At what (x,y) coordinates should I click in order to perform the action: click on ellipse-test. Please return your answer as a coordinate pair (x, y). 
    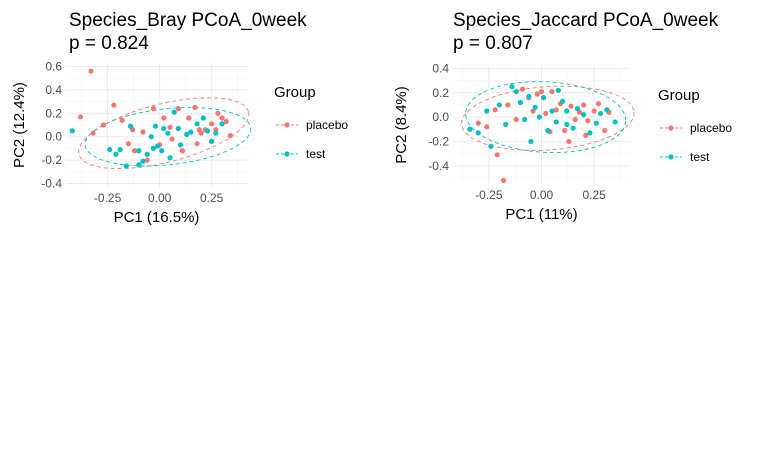
    Looking at the image, I should click on (168, 137).